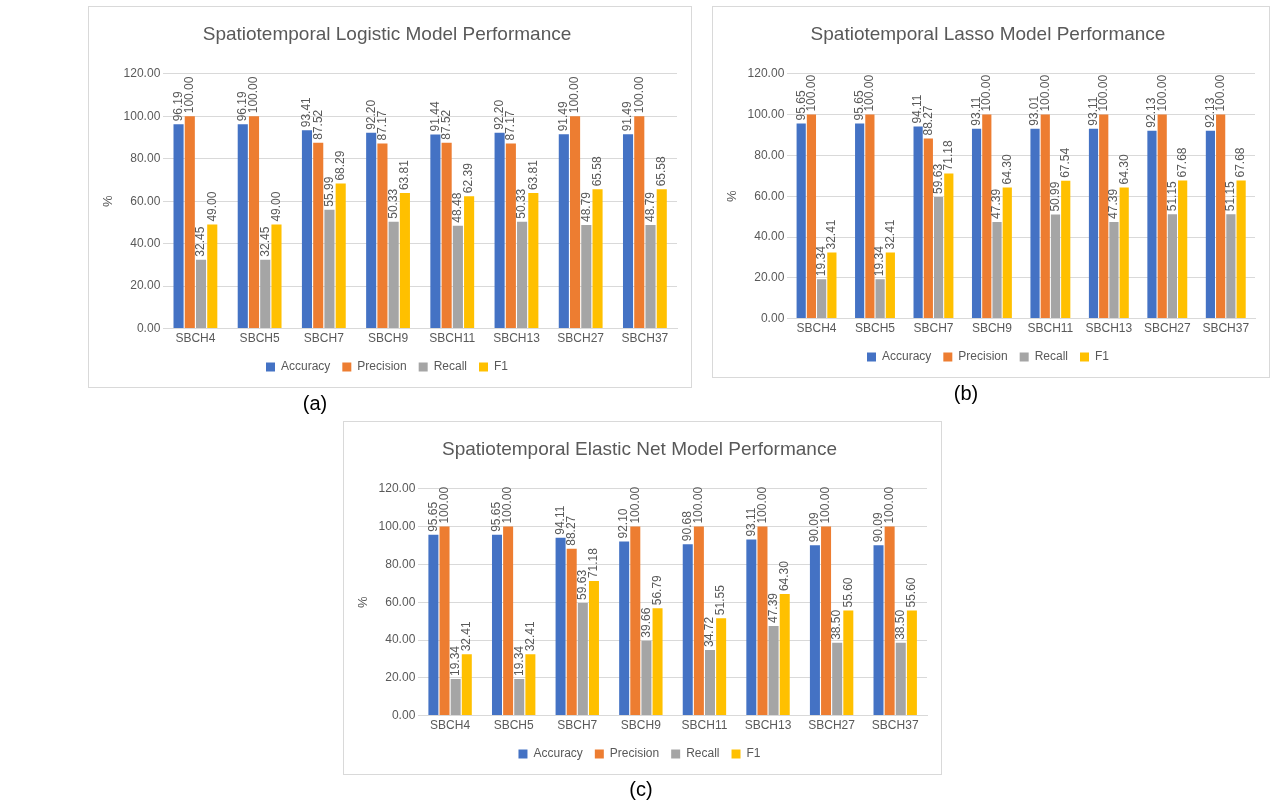 This screenshot has height=805, width=1275. What do you see at coordinates (596, 171) in the screenshot?
I see `data-label: 65.58` at bounding box center [596, 171].